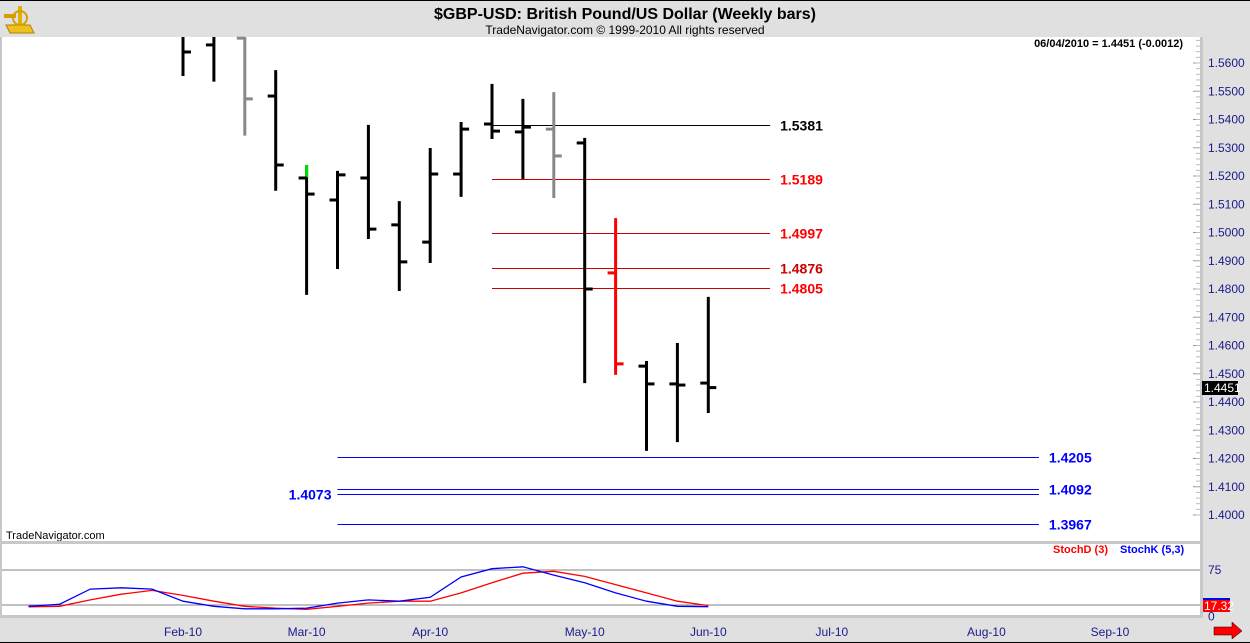 This screenshot has width=1250, height=643. I want to click on price-tick-label: 1.4700, so click(1226, 317).